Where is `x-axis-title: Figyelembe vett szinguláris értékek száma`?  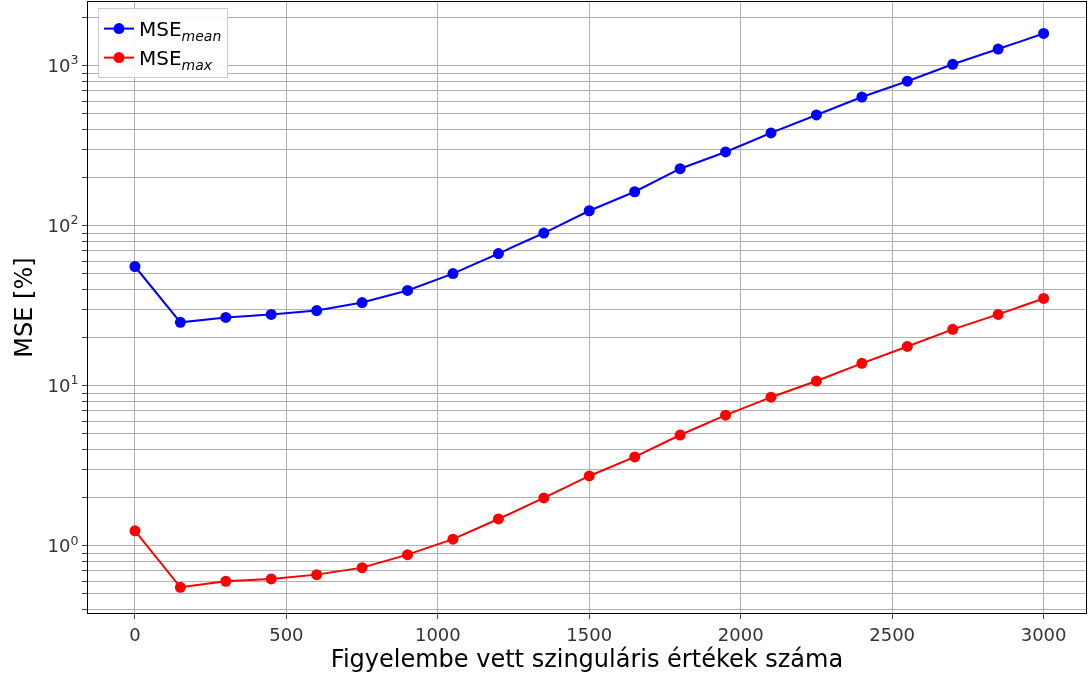 x-axis-title: Figyelembe vett szinguláris értékek száma is located at coordinates (587, 658).